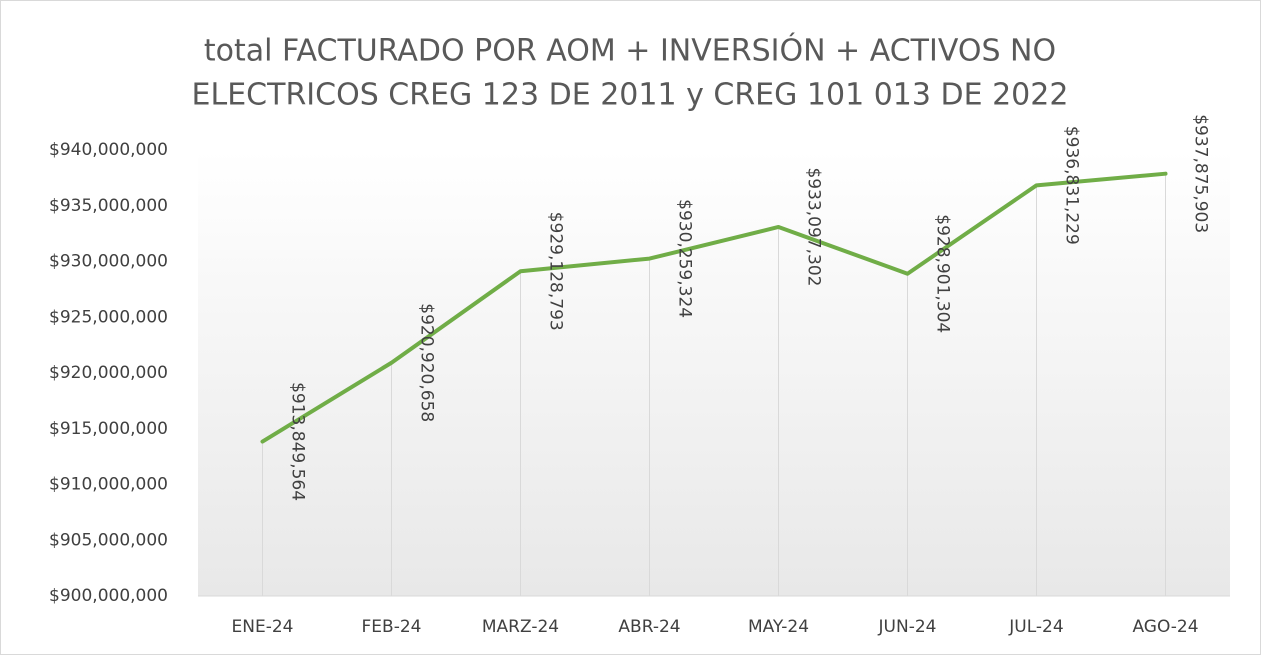  What do you see at coordinates (108, 373) in the screenshot?
I see `y-tick-label: $920,000,000` at bounding box center [108, 373].